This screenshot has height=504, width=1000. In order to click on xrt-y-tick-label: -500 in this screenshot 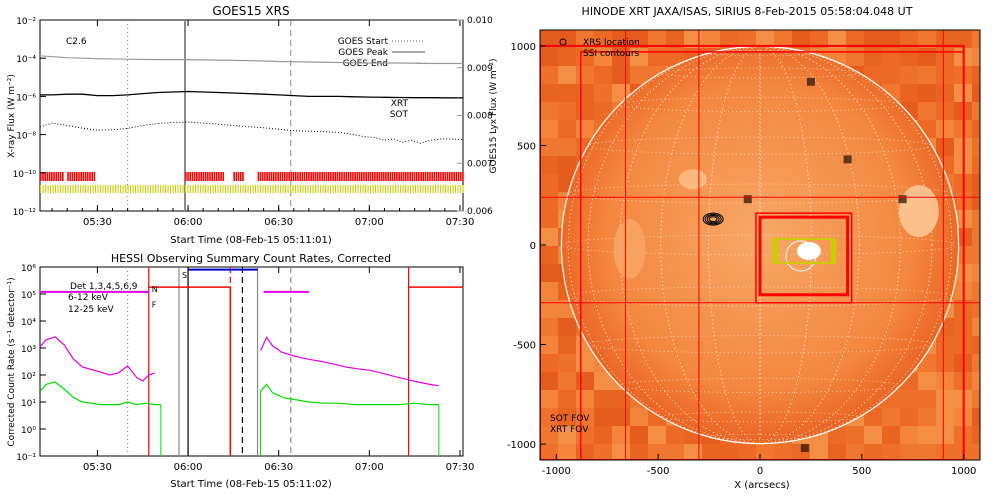, I will do `click(524, 346)`.